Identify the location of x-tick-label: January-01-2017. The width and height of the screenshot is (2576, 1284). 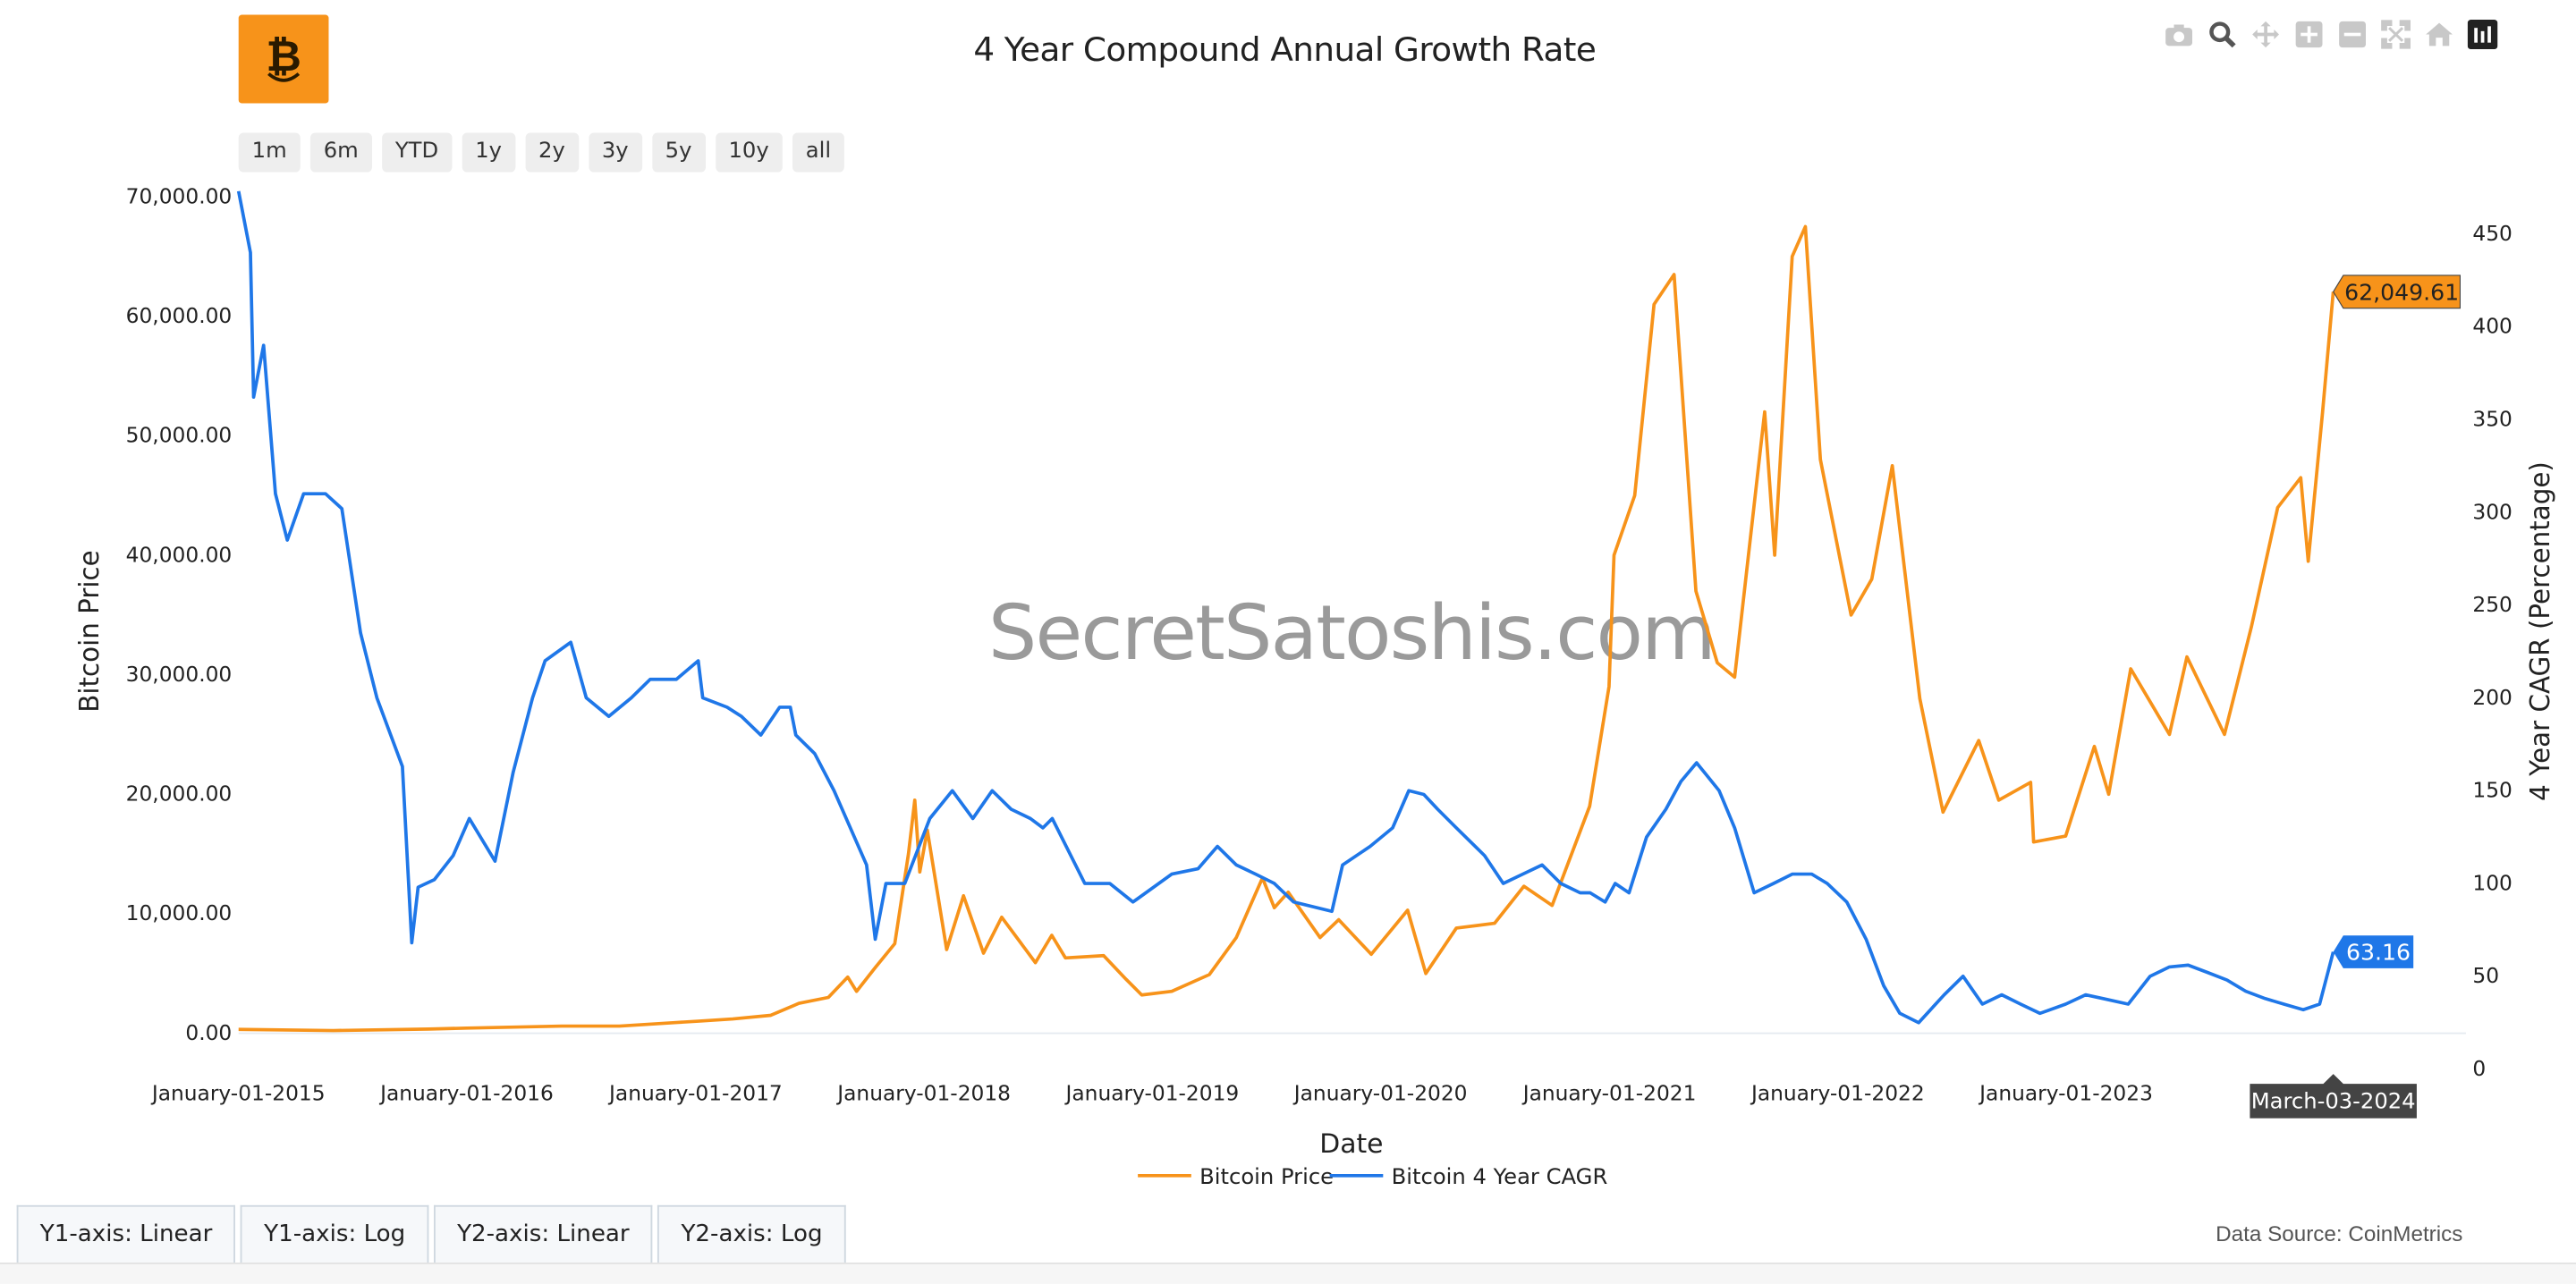
(695, 1095).